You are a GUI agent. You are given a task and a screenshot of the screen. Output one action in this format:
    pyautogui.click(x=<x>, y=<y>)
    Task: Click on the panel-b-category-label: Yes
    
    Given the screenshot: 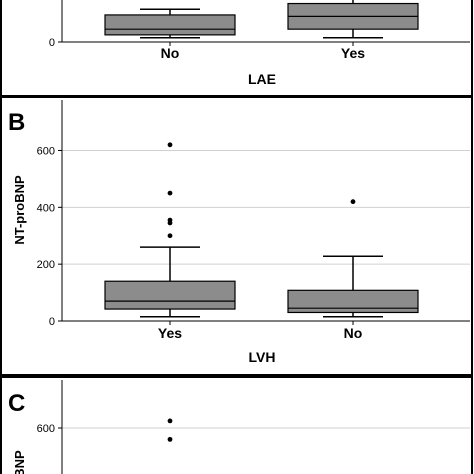 What is the action you would take?
    pyautogui.click(x=170, y=333)
    